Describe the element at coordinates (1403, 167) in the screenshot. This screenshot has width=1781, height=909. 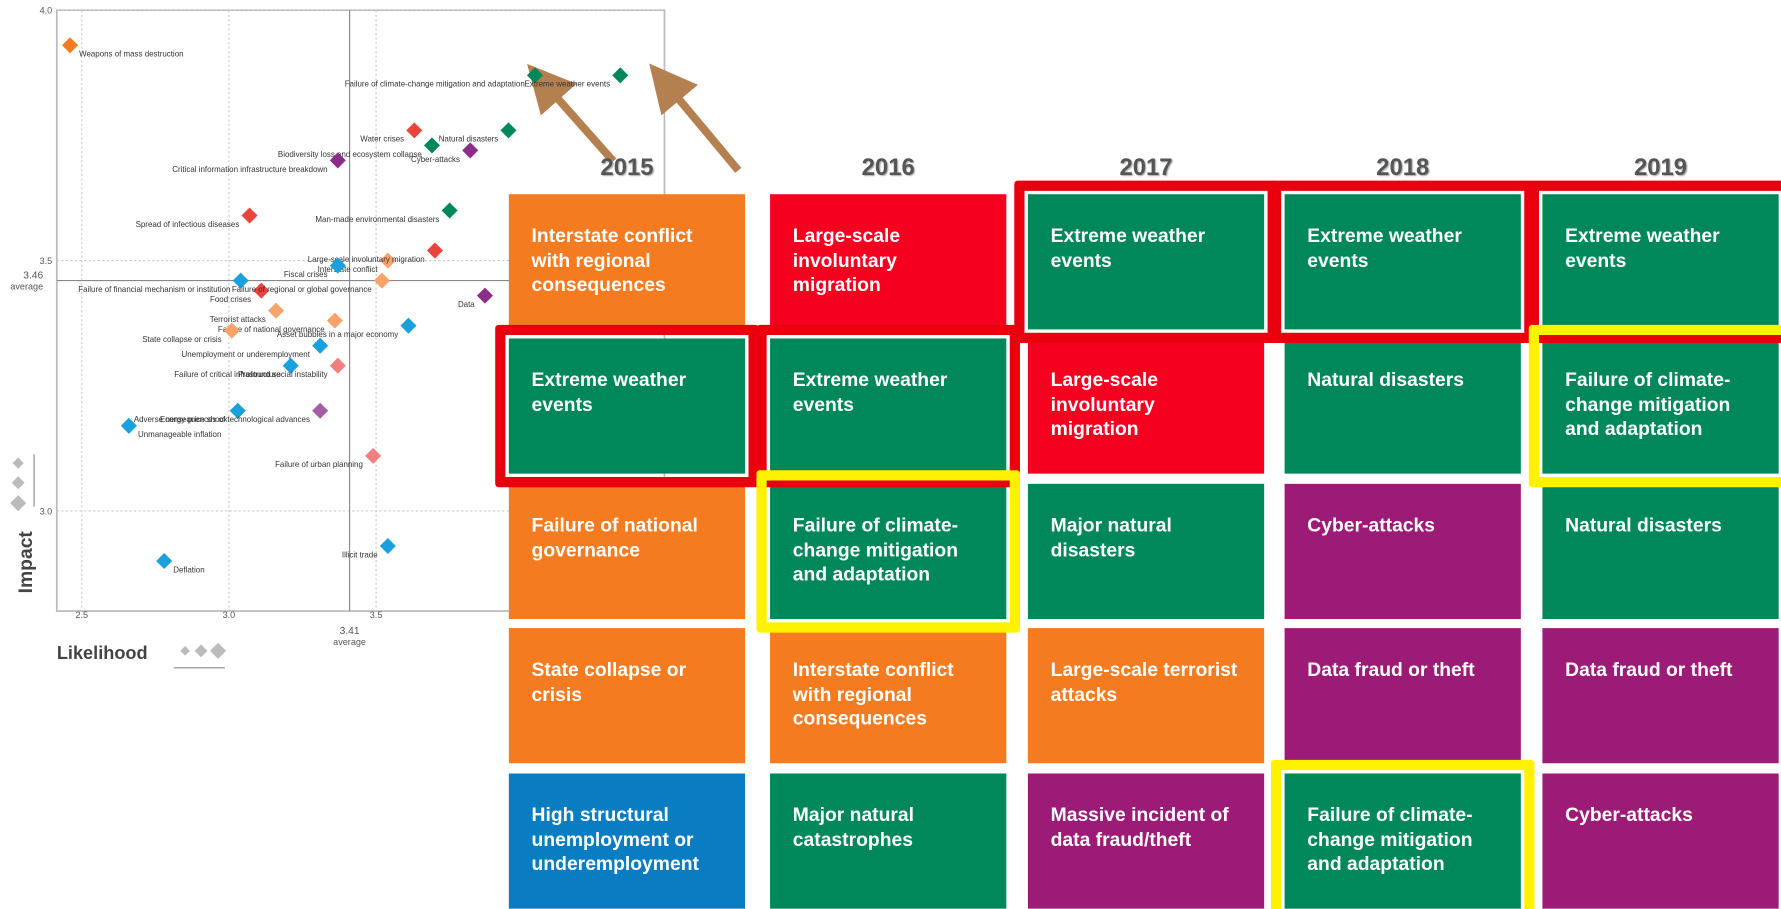
I see `year-header: 2018` at that location.